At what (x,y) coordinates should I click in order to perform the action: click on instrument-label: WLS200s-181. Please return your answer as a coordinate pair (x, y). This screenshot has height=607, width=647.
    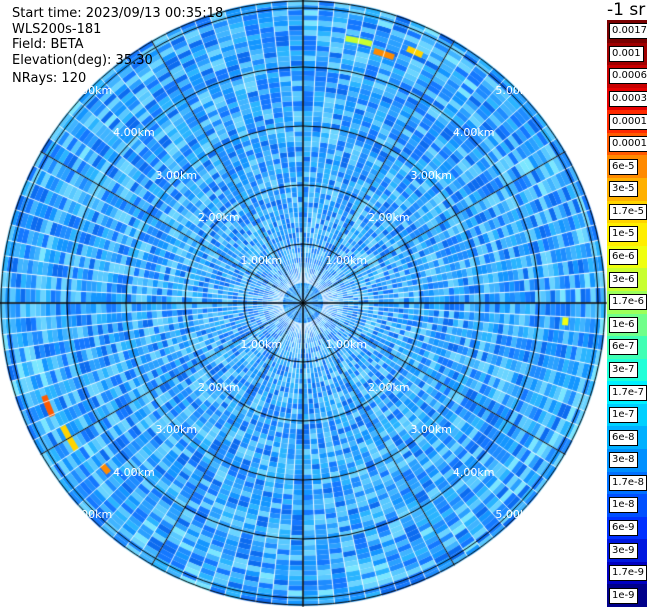
    Looking at the image, I should click on (57, 29).